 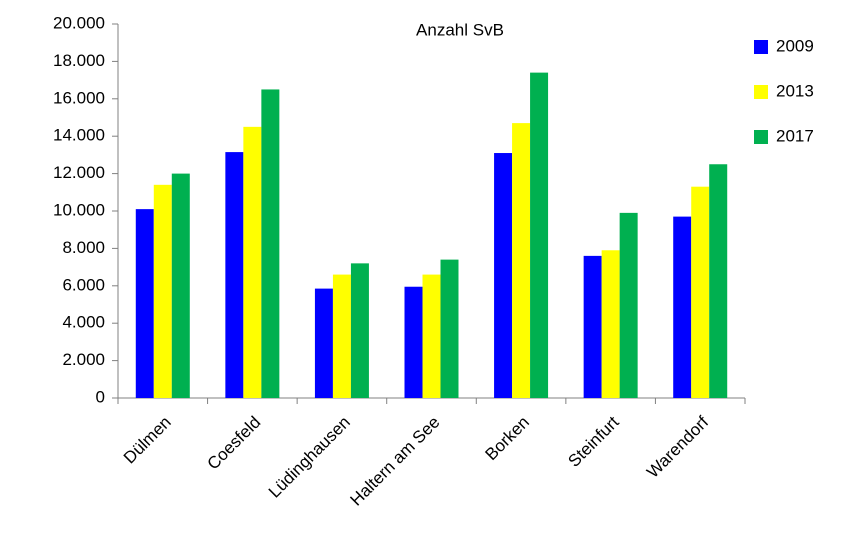 I want to click on x-tick-label: Warendorf, so click(x=677, y=446).